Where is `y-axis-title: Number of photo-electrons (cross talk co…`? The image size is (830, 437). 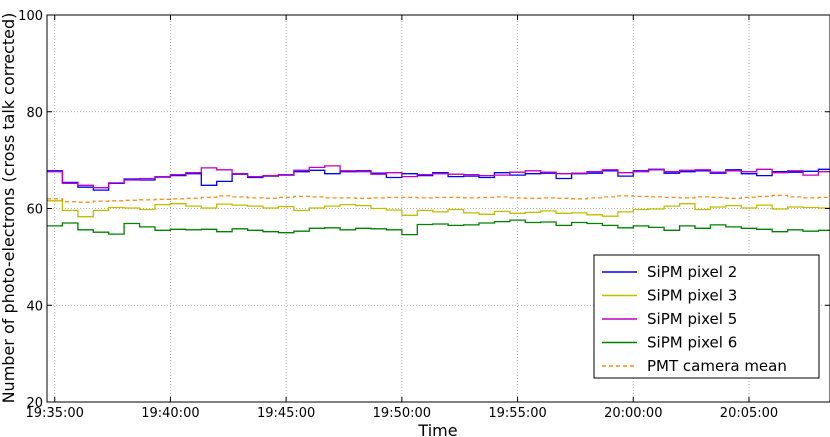
y-axis-title: Number of photo-electrons (cross talk co… is located at coordinates (9, 208).